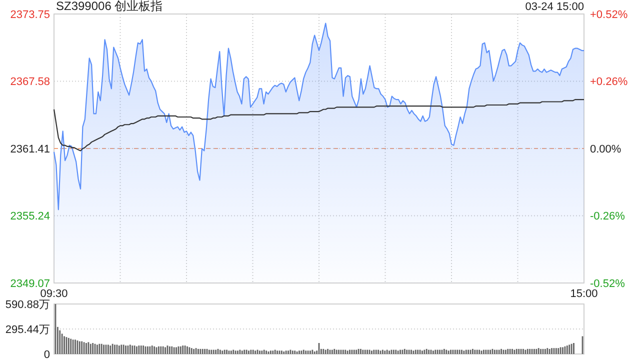  Describe the element at coordinates (554, 7) in the screenshot. I see `text: 03-24 15:00` at that location.